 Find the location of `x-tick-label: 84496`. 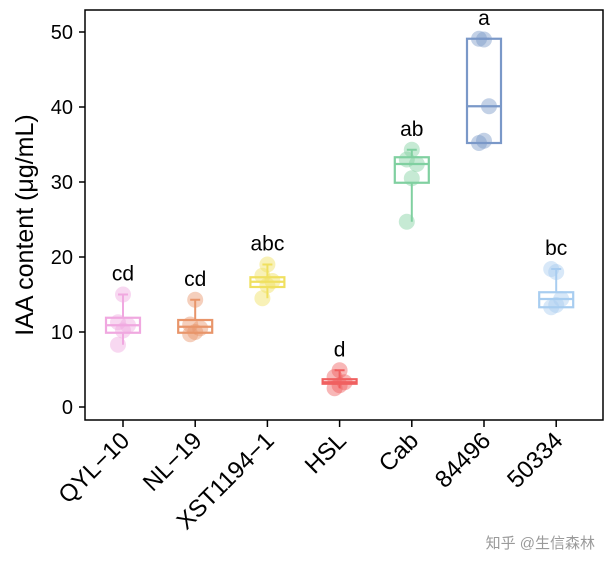

x-tick-label: 84496 is located at coordinates (463, 460).